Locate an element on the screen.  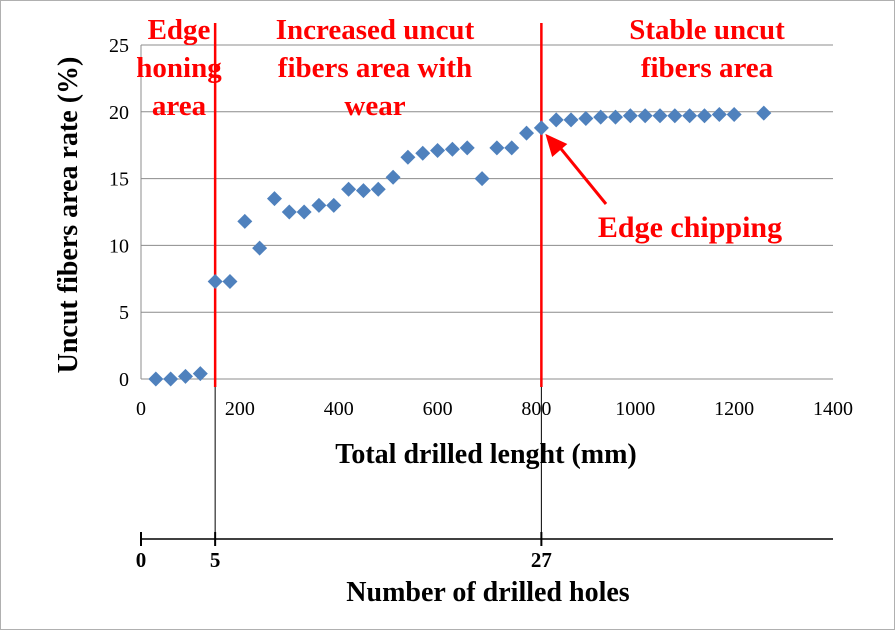
arrow-shaft is located at coordinates (583, 175).